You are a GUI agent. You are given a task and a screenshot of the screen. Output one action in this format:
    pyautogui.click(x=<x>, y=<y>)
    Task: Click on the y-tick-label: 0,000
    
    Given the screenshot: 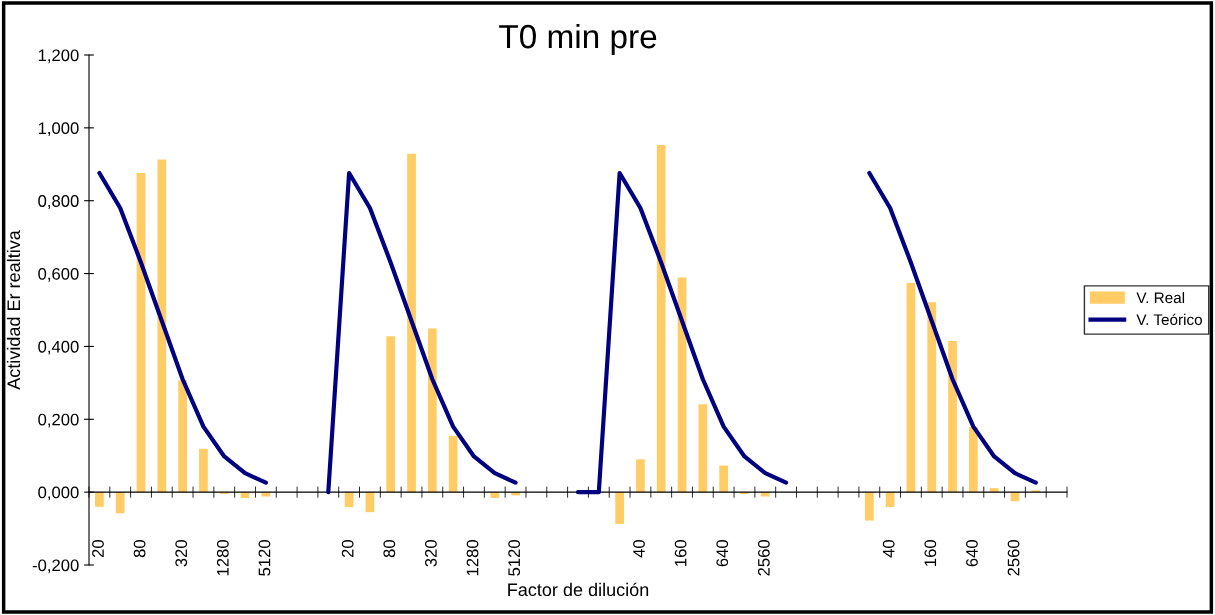 What is the action you would take?
    pyautogui.click(x=58, y=493)
    